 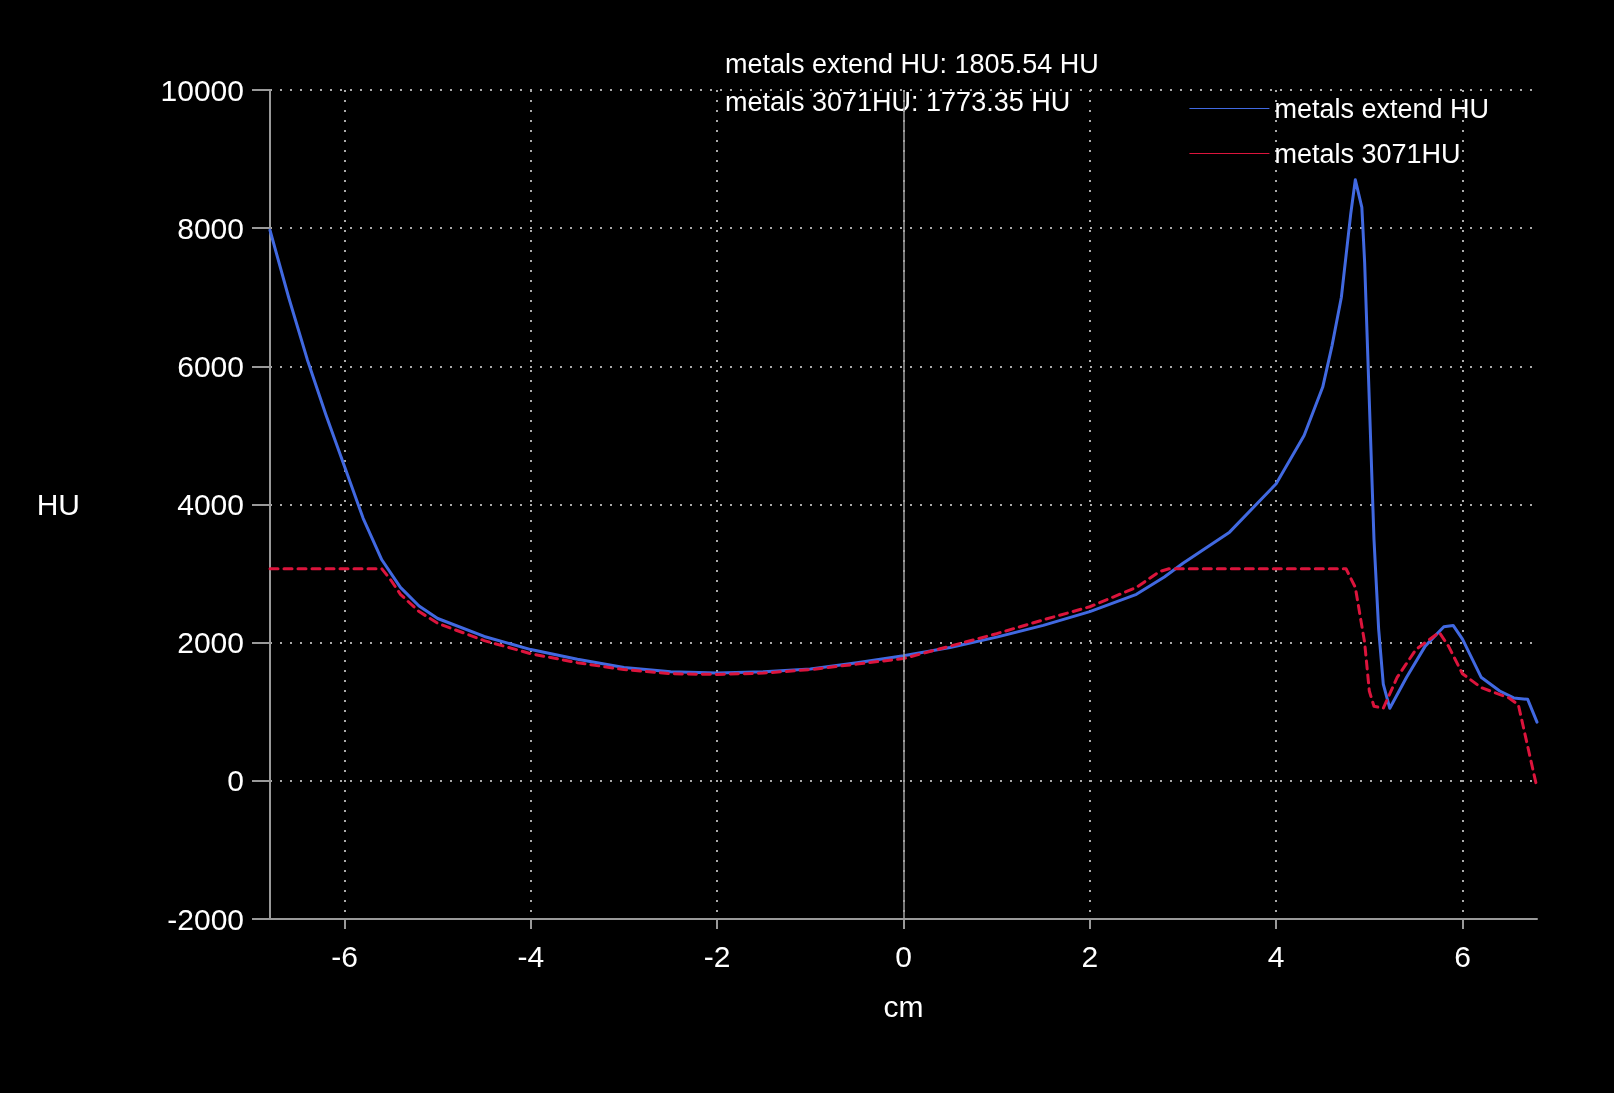 I want to click on y-tick-label: -2000, so click(x=205, y=919).